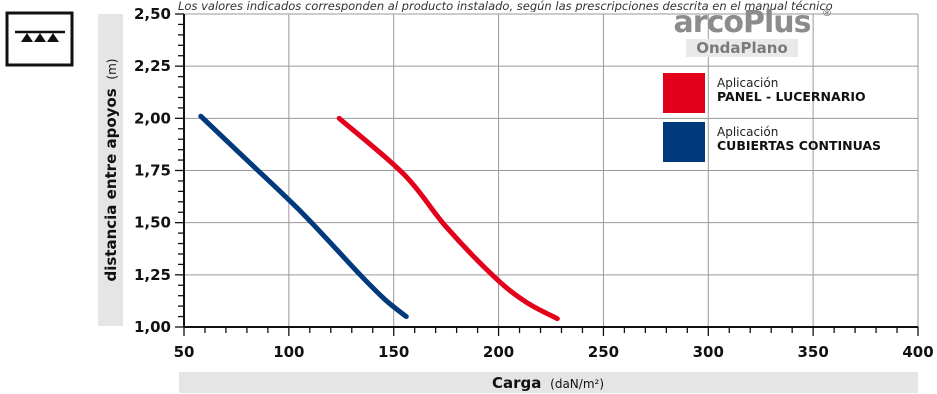 This screenshot has width=937, height=394. I want to click on y-axis-title-band, so click(110, 170).